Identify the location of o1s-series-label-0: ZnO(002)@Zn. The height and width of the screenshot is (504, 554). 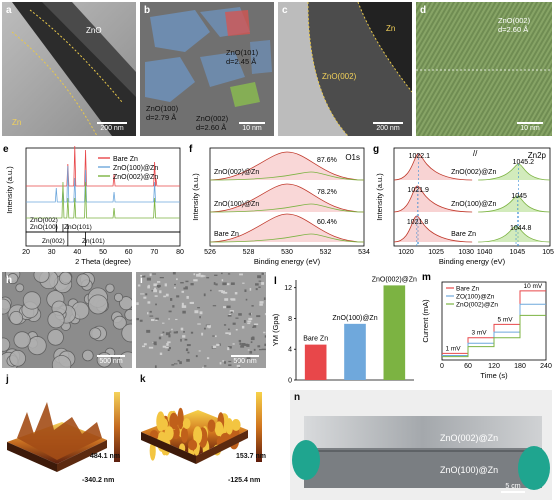
(236, 172).